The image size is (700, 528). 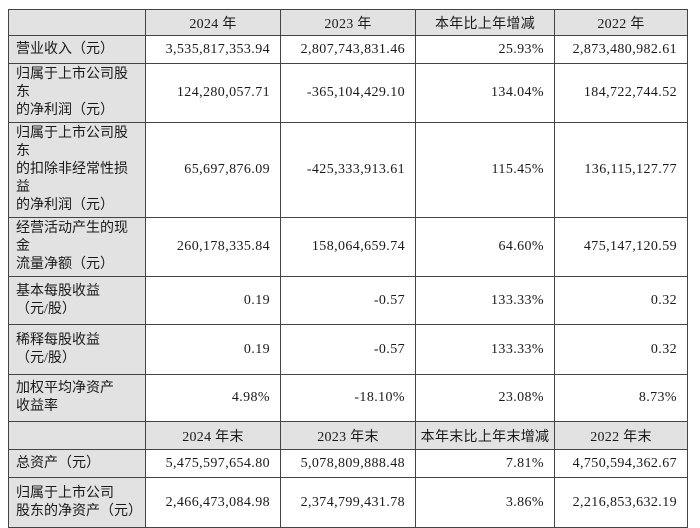 What do you see at coordinates (77, 170) in the screenshot?
I see `row-label: 归属于上市公司股东 的扣除非经常性损益 的净利润（元）` at bounding box center [77, 170].